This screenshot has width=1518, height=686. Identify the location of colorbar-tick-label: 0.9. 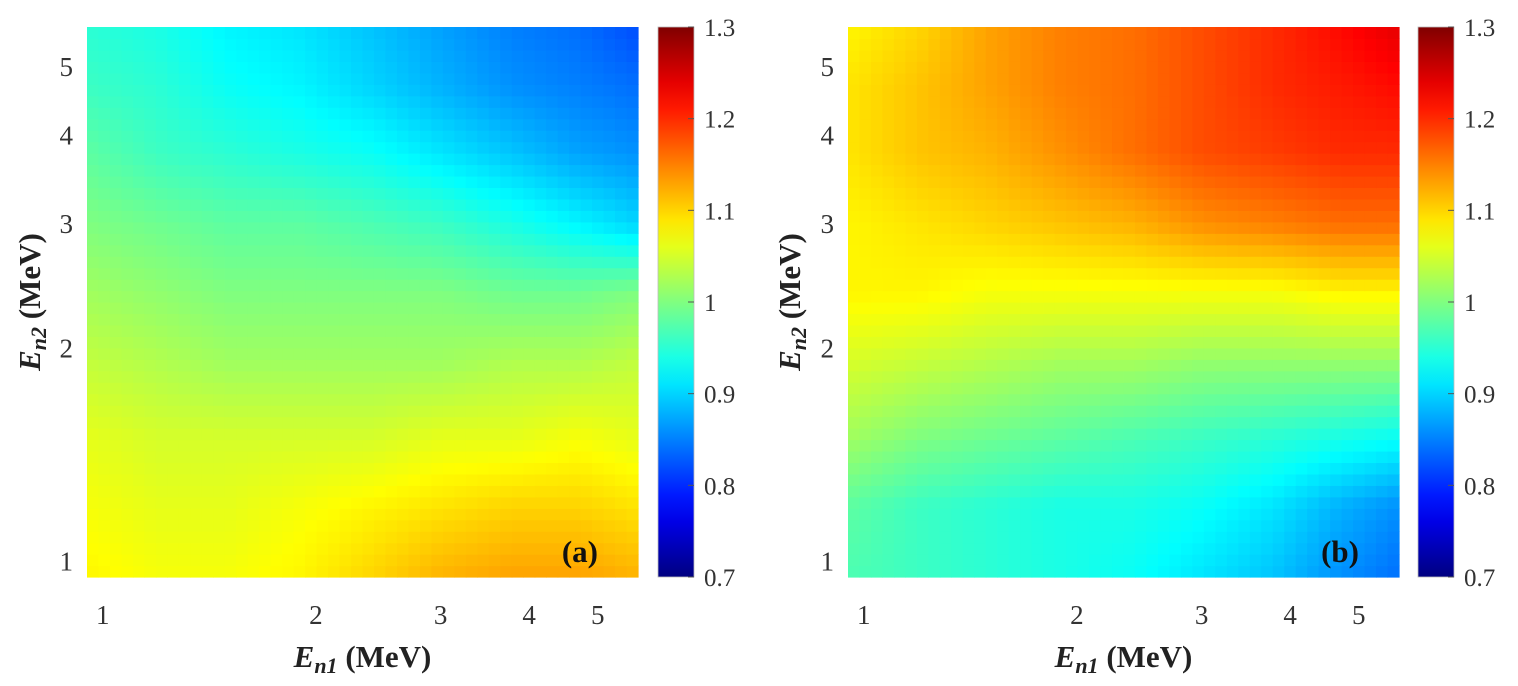
(1479, 395).